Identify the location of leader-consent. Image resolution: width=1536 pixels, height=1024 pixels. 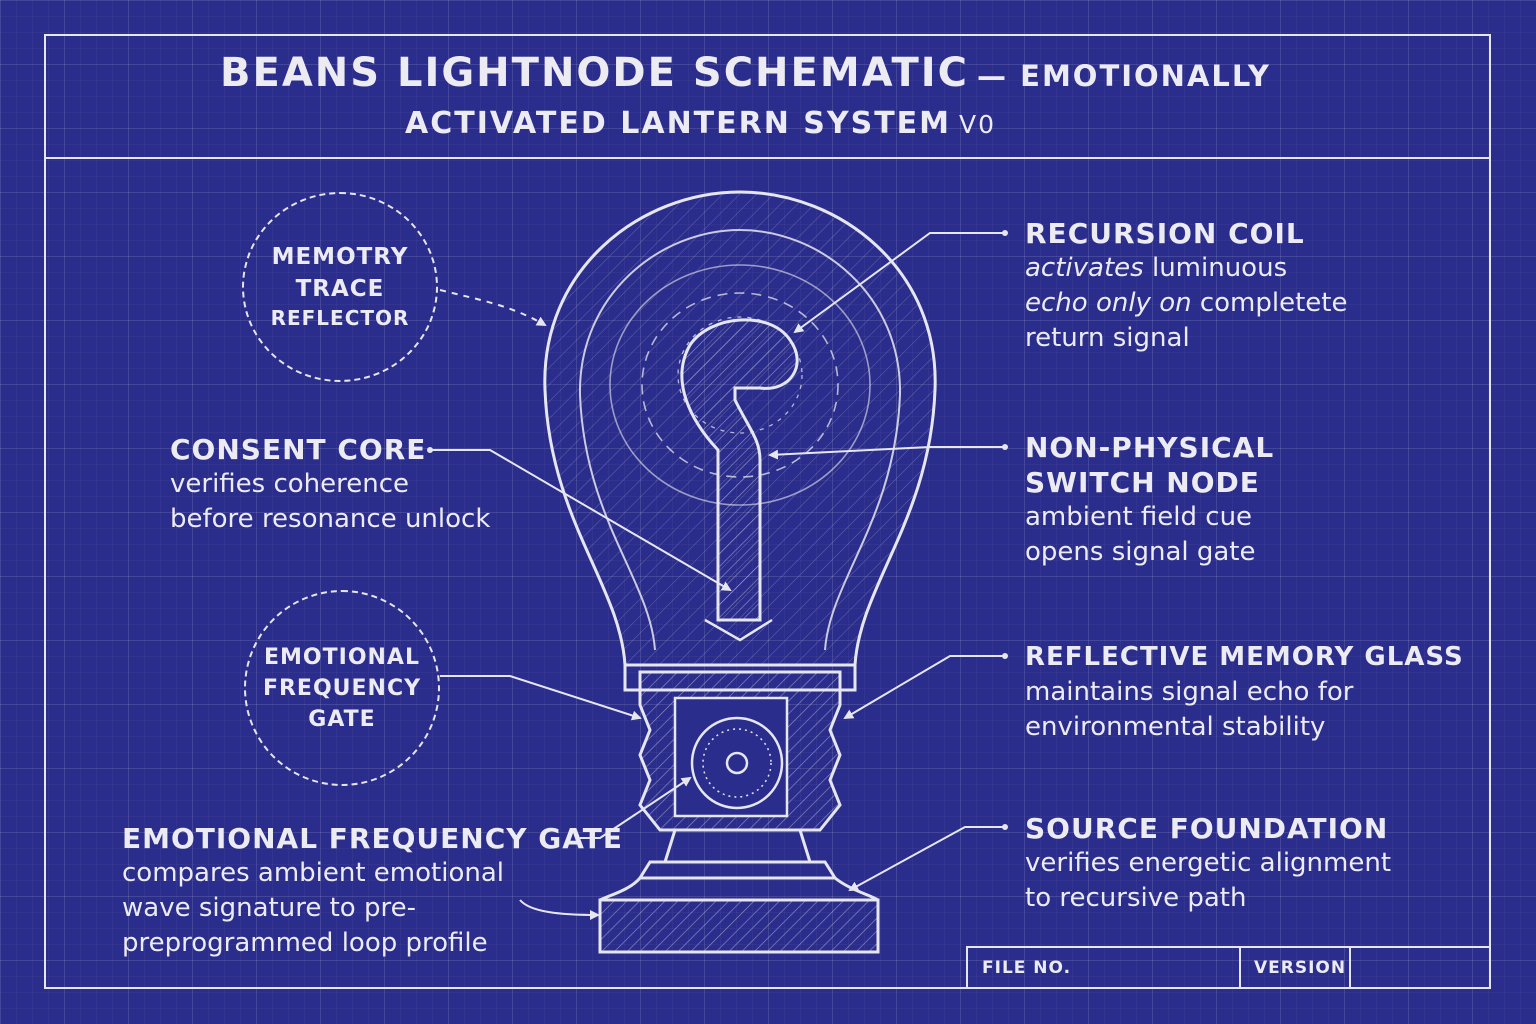
(581, 520).